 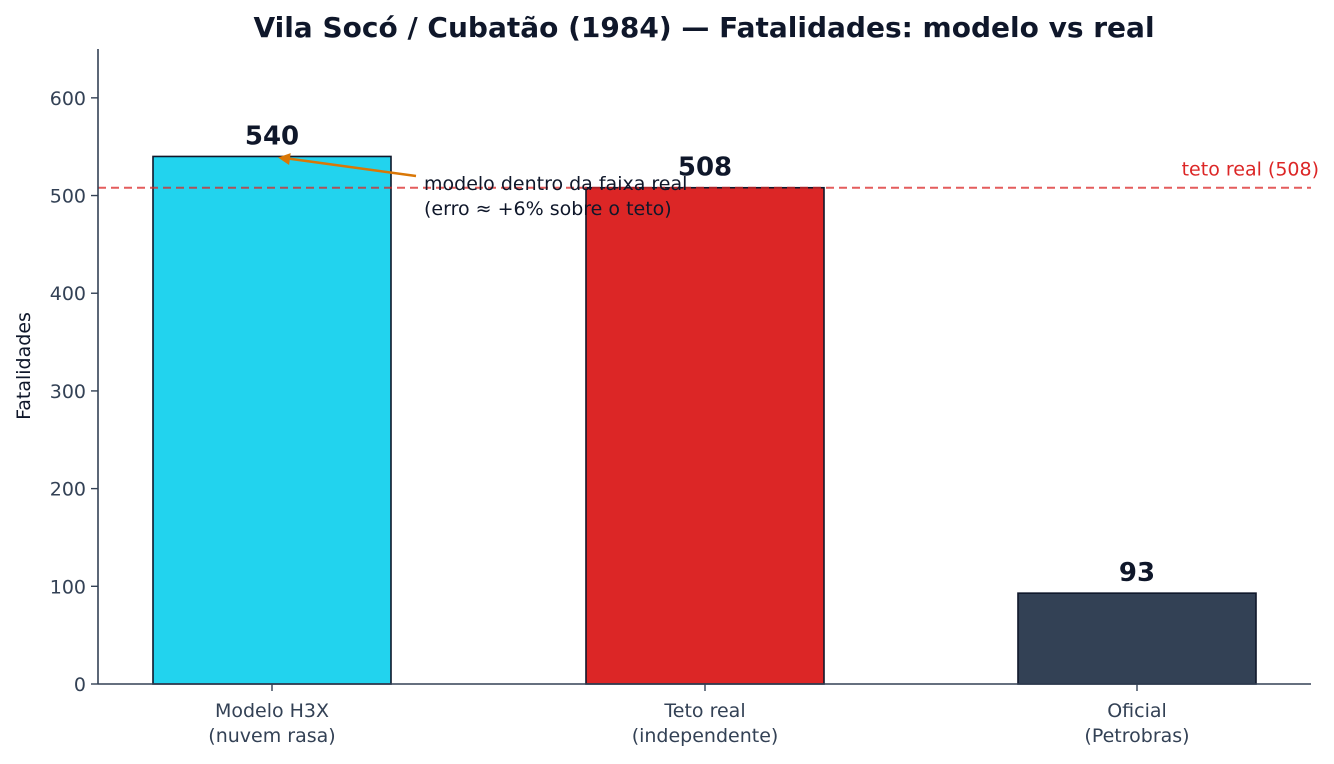 What do you see at coordinates (704, 711) in the screenshot?
I see `x-tick-label-1-0: Teto real` at bounding box center [704, 711].